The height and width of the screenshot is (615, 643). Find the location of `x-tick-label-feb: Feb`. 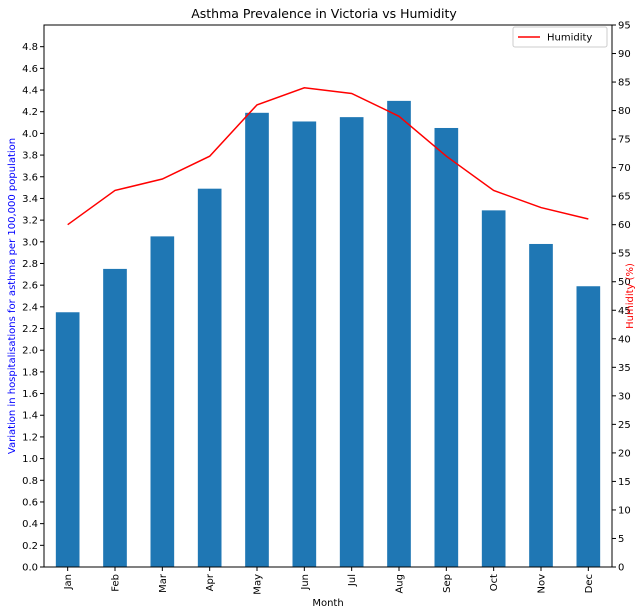

x-tick-label-feb: Feb is located at coordinates (116, 583).